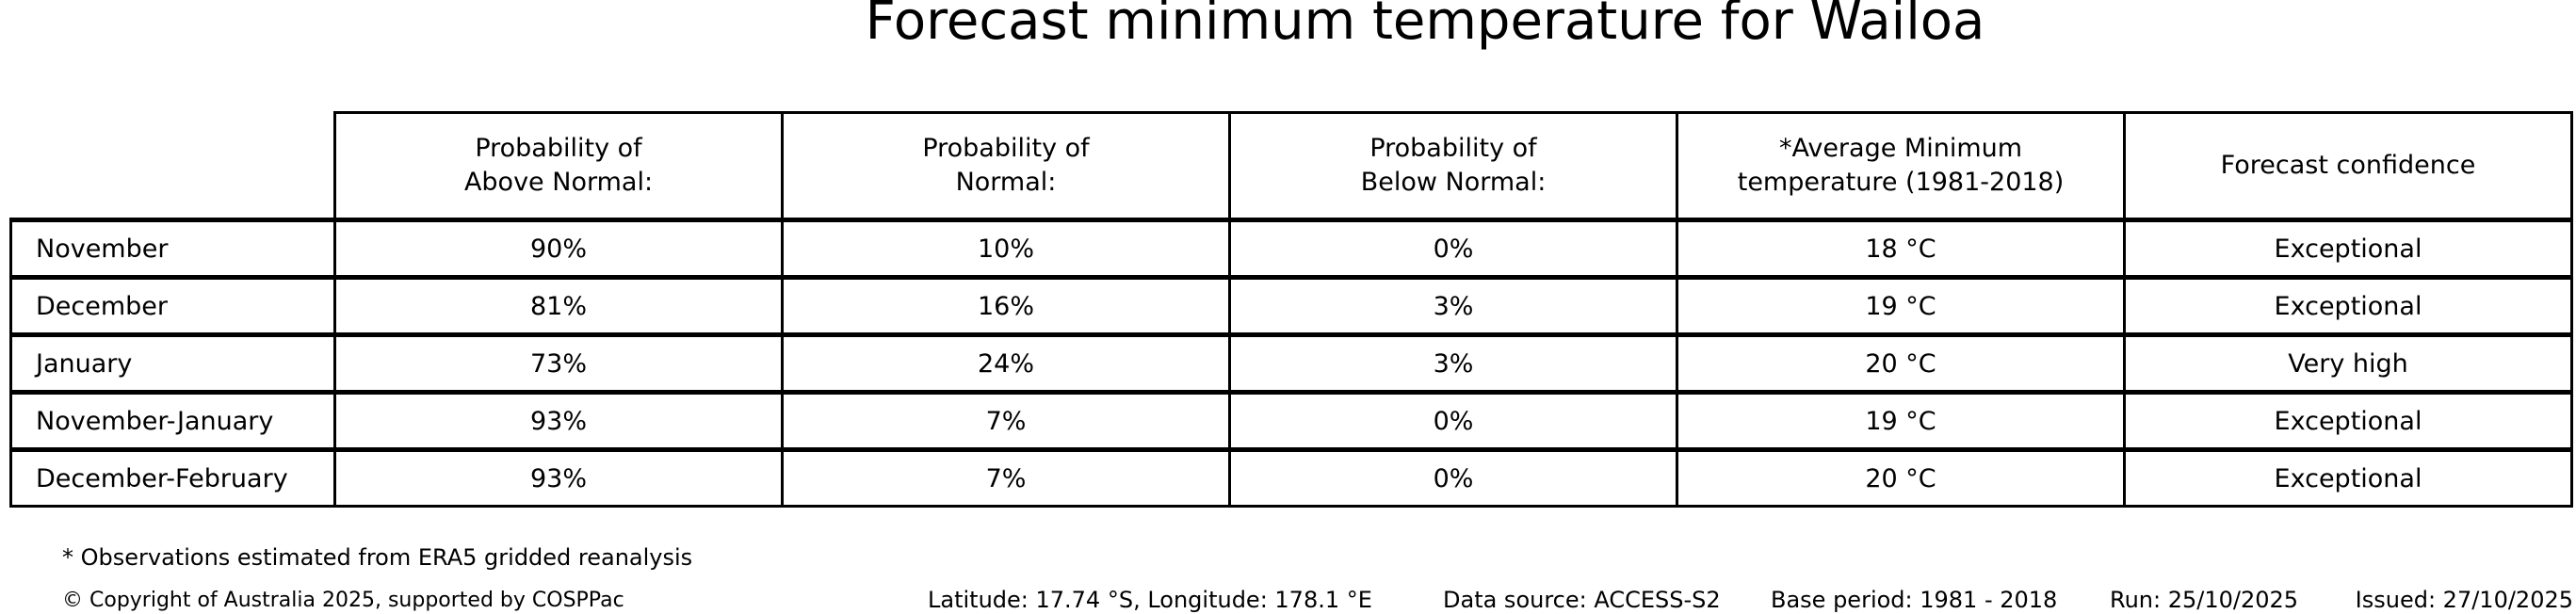 This screenshot has width=2576, height=614. I want to click on header-prob-normal: Probability of Normal:, so click(1006, 166).